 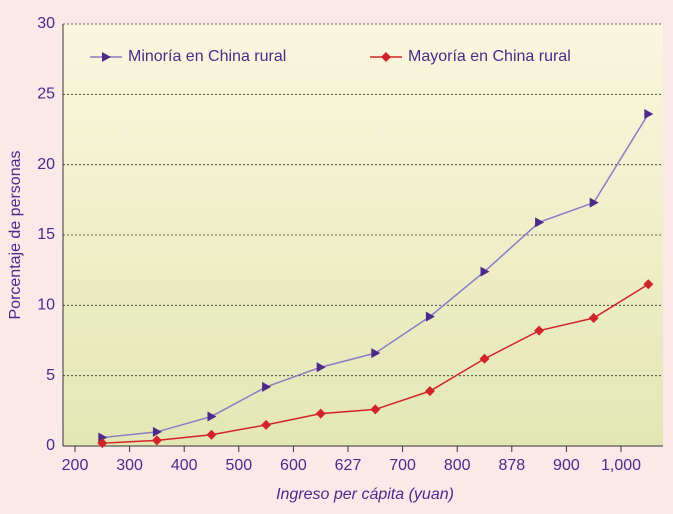 I want to click on x-tick-label: 300, so click(x=129, y=465).